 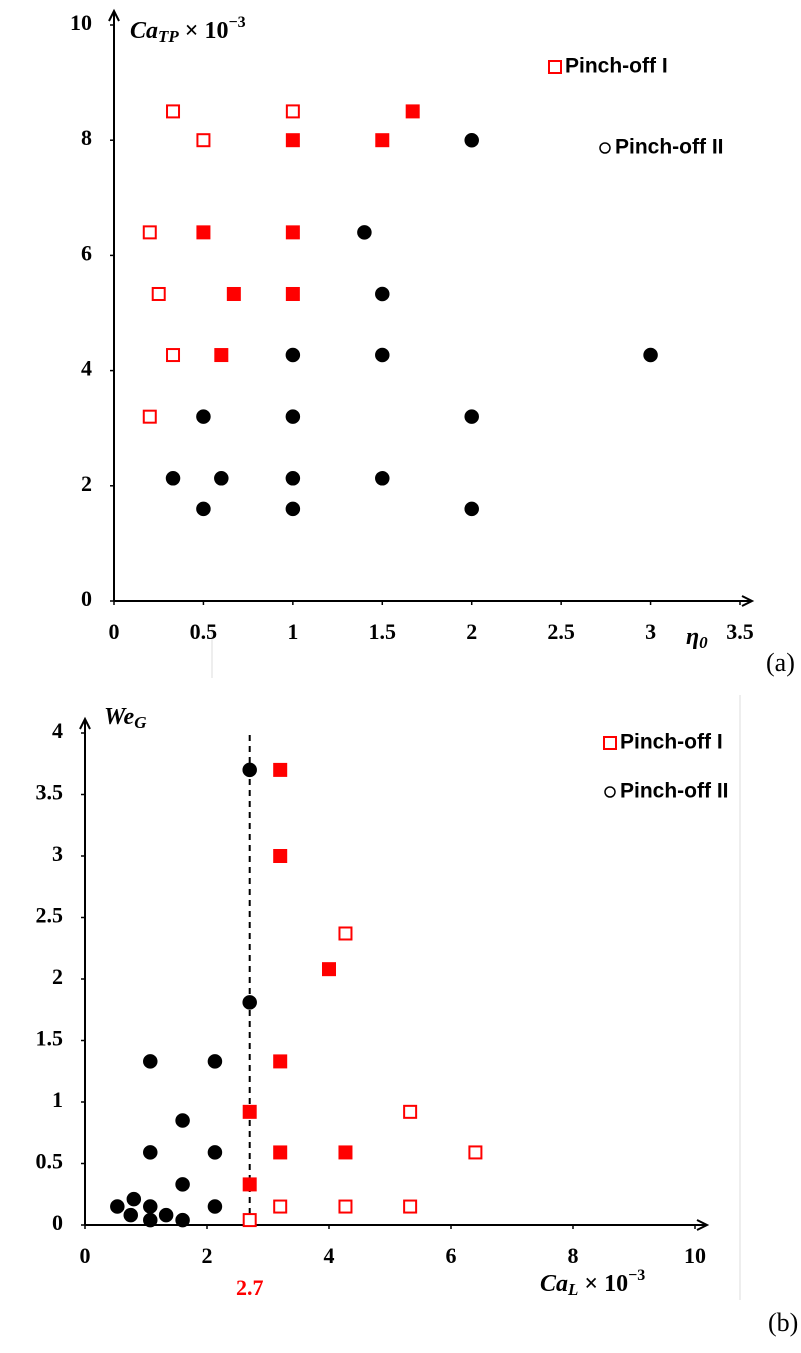 I want to click on y-tick-label: 8, so click(x=86, y=137).